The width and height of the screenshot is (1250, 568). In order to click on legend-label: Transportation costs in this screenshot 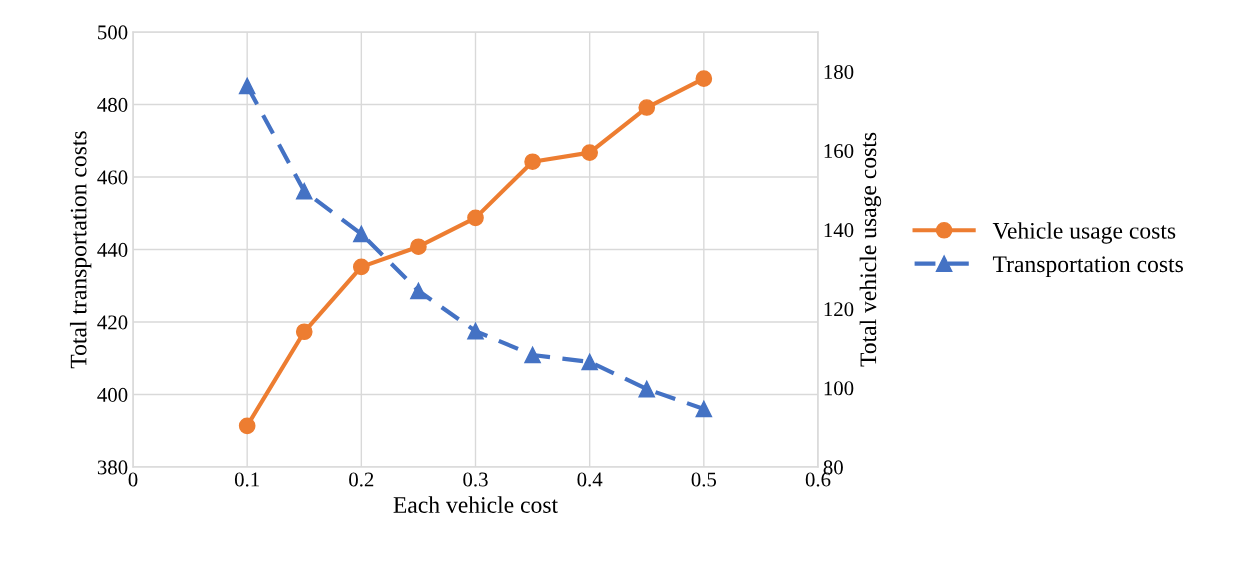, I will do `click(1087, 266)`.